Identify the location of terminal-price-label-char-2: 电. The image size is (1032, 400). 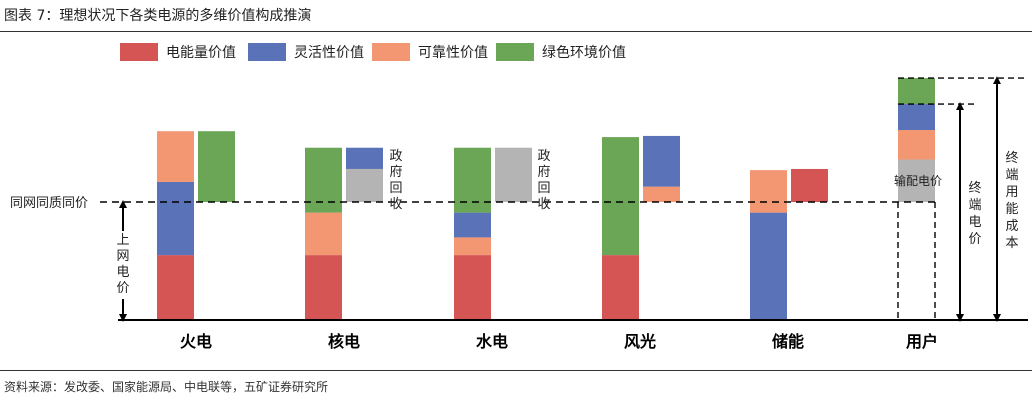
(974, 222).